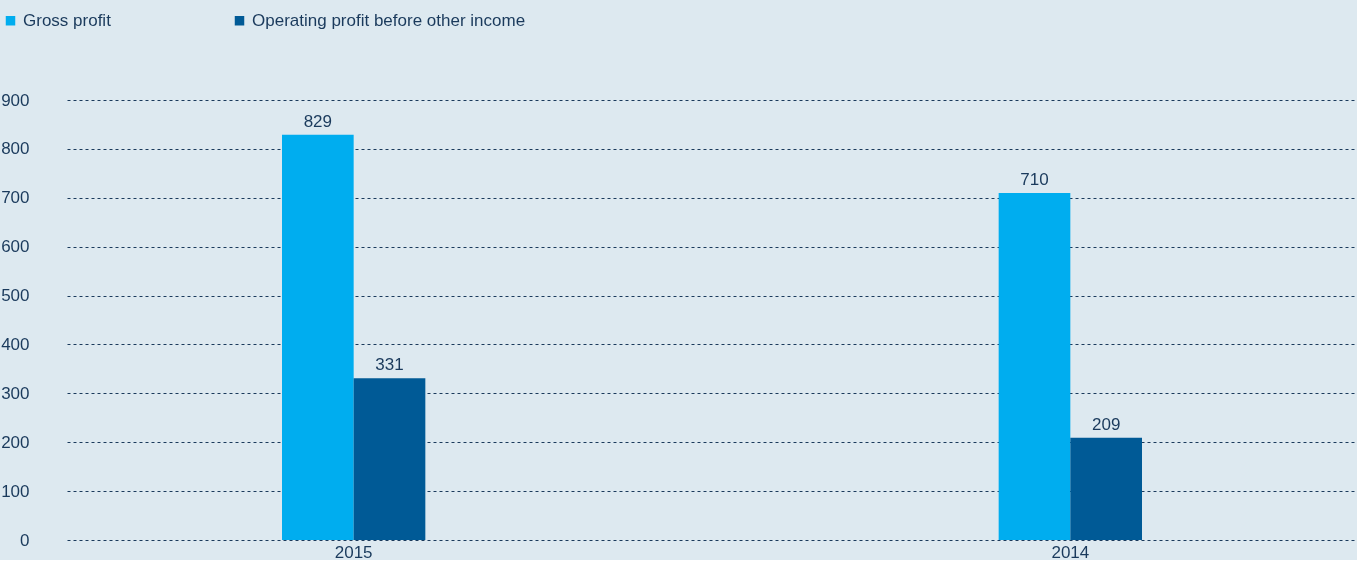 The image size is (1366, 569). I want to click on y-tick-label: 0, so click(25, 540).